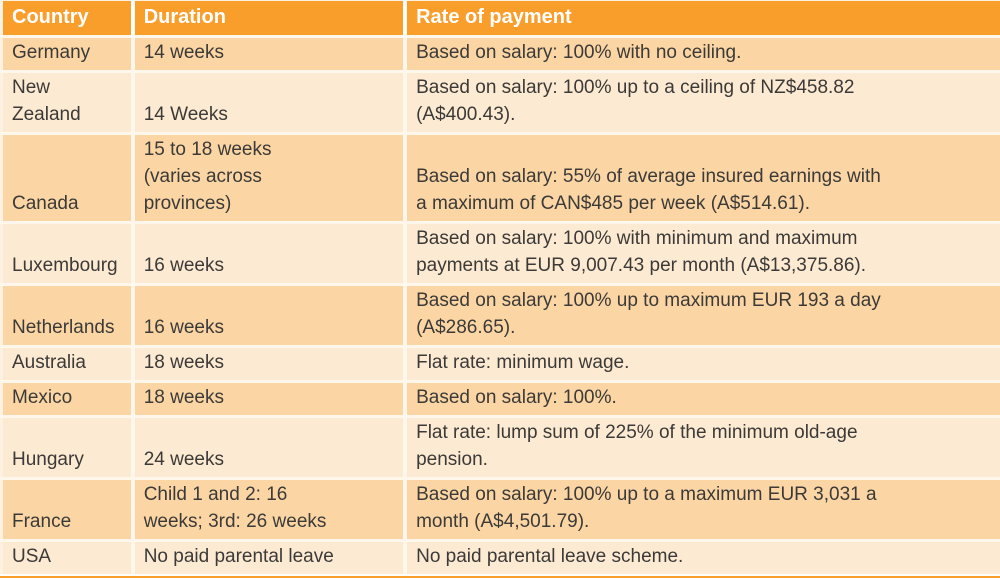 The image size is (1000, 578). Describe the element at coordinates (68, 19) in the screenshot. I see `column-header-country: Country` at that location.